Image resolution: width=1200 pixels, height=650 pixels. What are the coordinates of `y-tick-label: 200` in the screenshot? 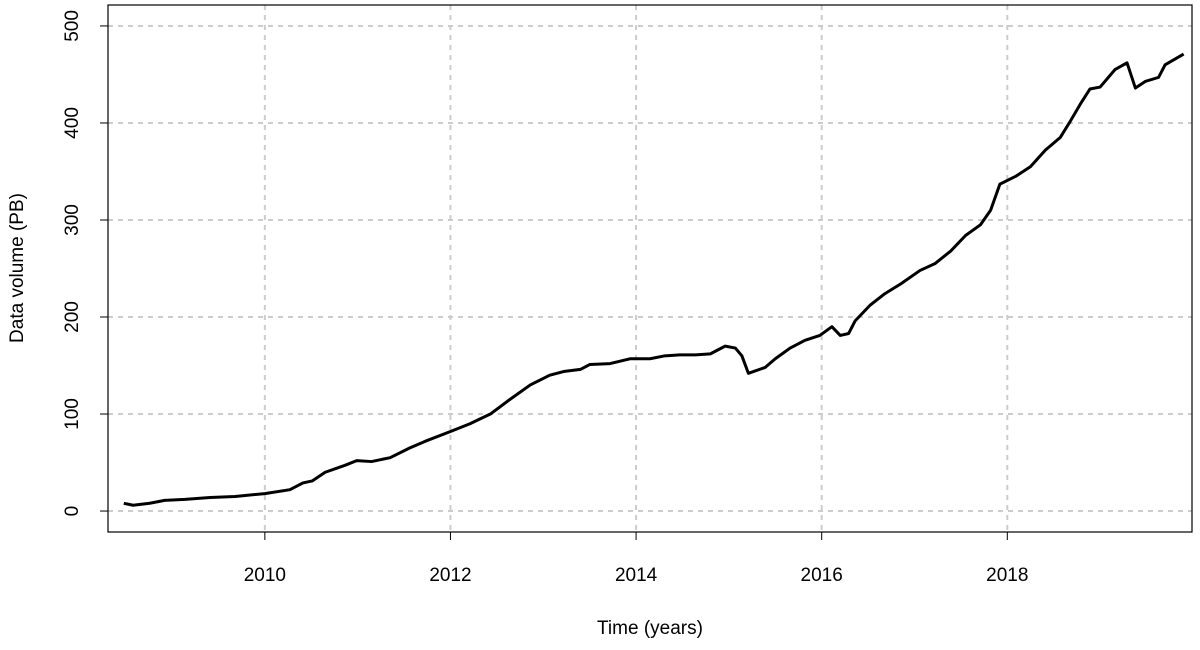 It's located at (72, 317).